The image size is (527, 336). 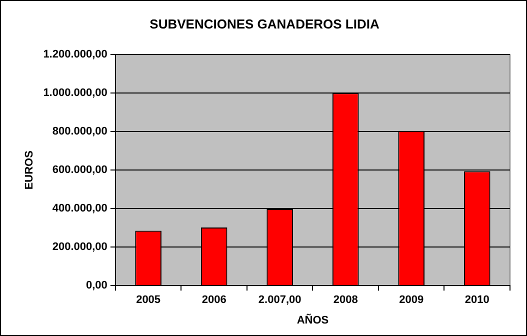 I want to click on y-tick-label: 1.000.000,00, so click(x=75, y=93).